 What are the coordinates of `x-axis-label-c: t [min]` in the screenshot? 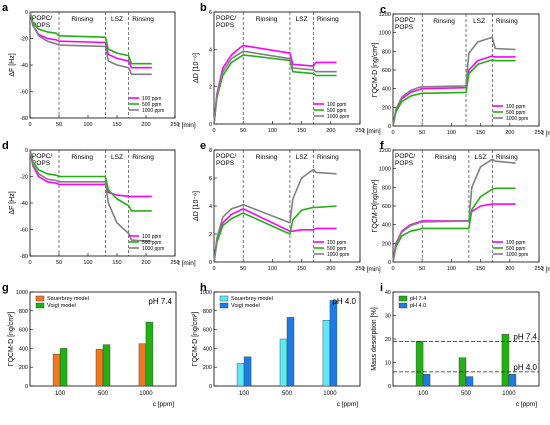 It's located at (546, 133).